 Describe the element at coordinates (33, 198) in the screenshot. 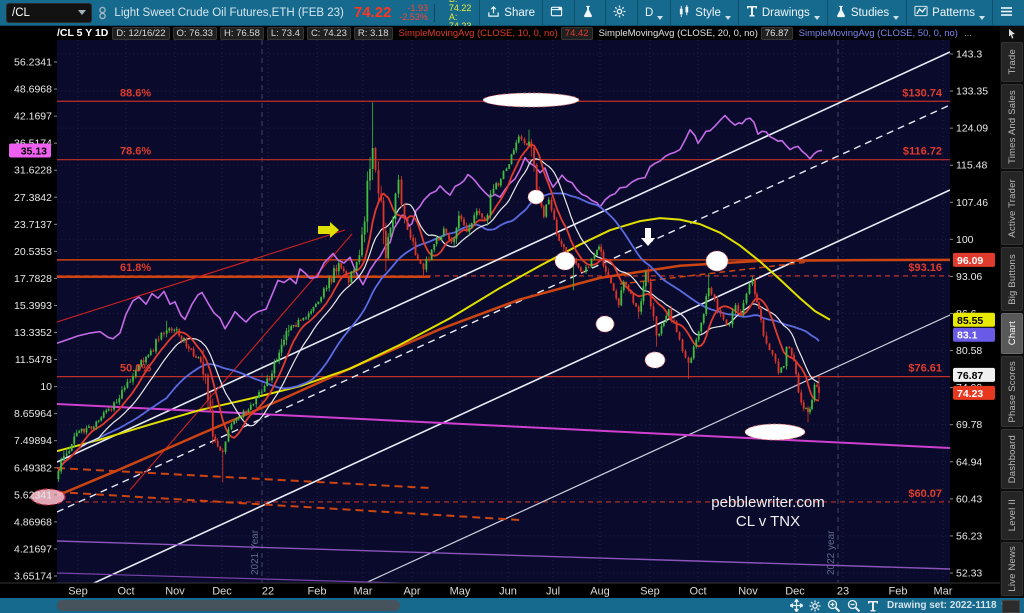

I see `left-axis-tick: 27.3842` at that location.